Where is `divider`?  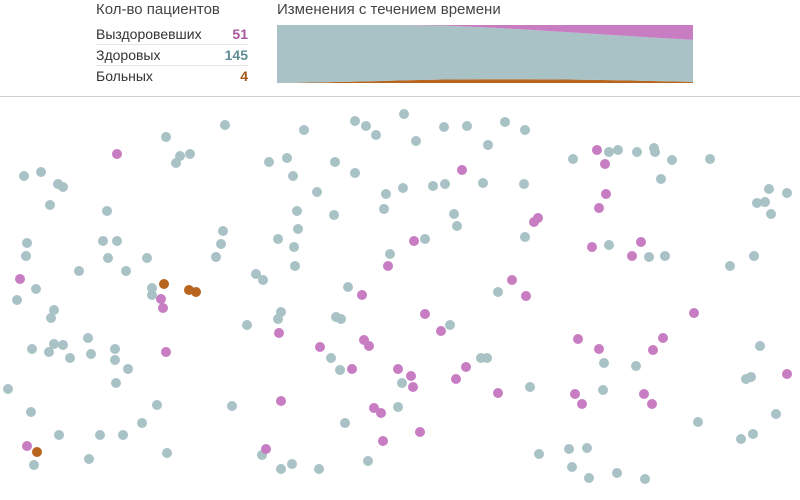
divider is located at coordinates (400, 96).